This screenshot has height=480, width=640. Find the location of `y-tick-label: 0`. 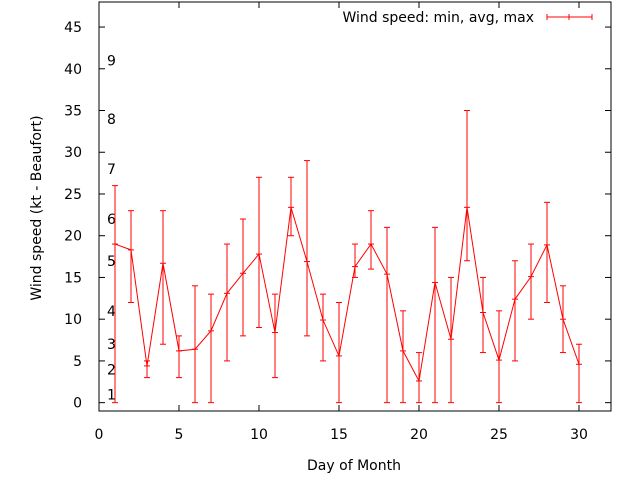

y-tick-label: 0 is located at coordinates (77, 404).